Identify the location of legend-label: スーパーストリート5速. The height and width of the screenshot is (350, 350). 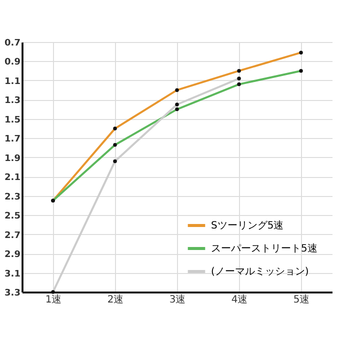
(264, 248).